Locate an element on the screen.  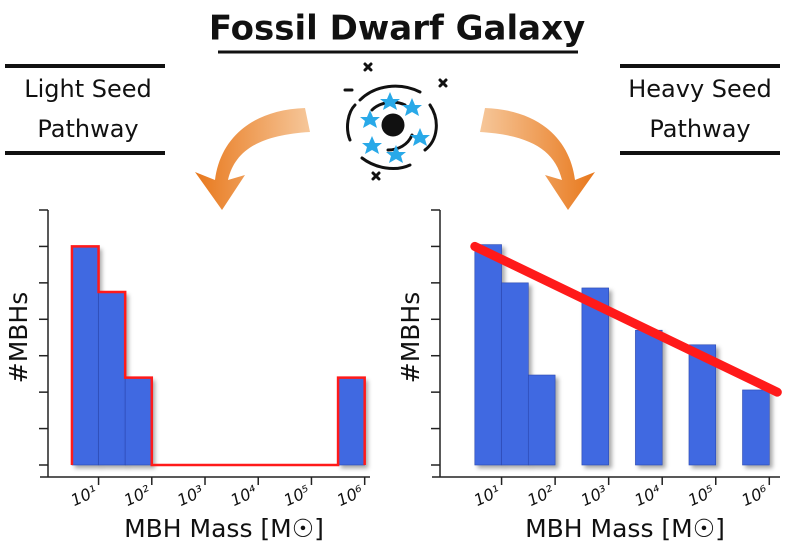
fit-line is located at coordinates (626, 319).